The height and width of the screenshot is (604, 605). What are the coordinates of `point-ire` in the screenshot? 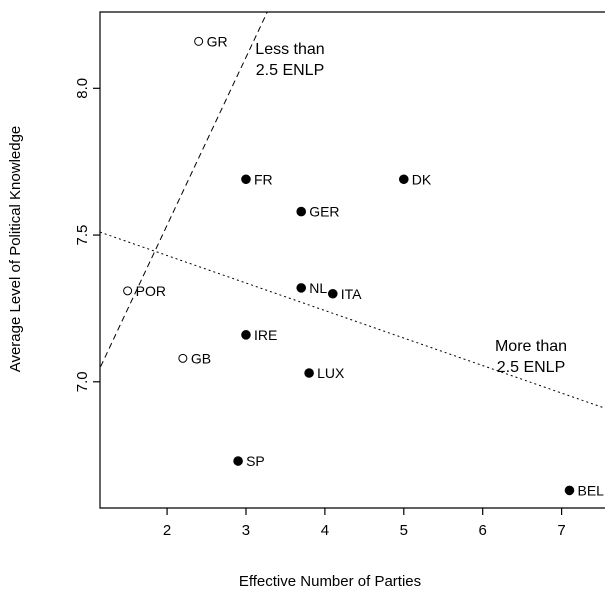 It's located at (246, 335).